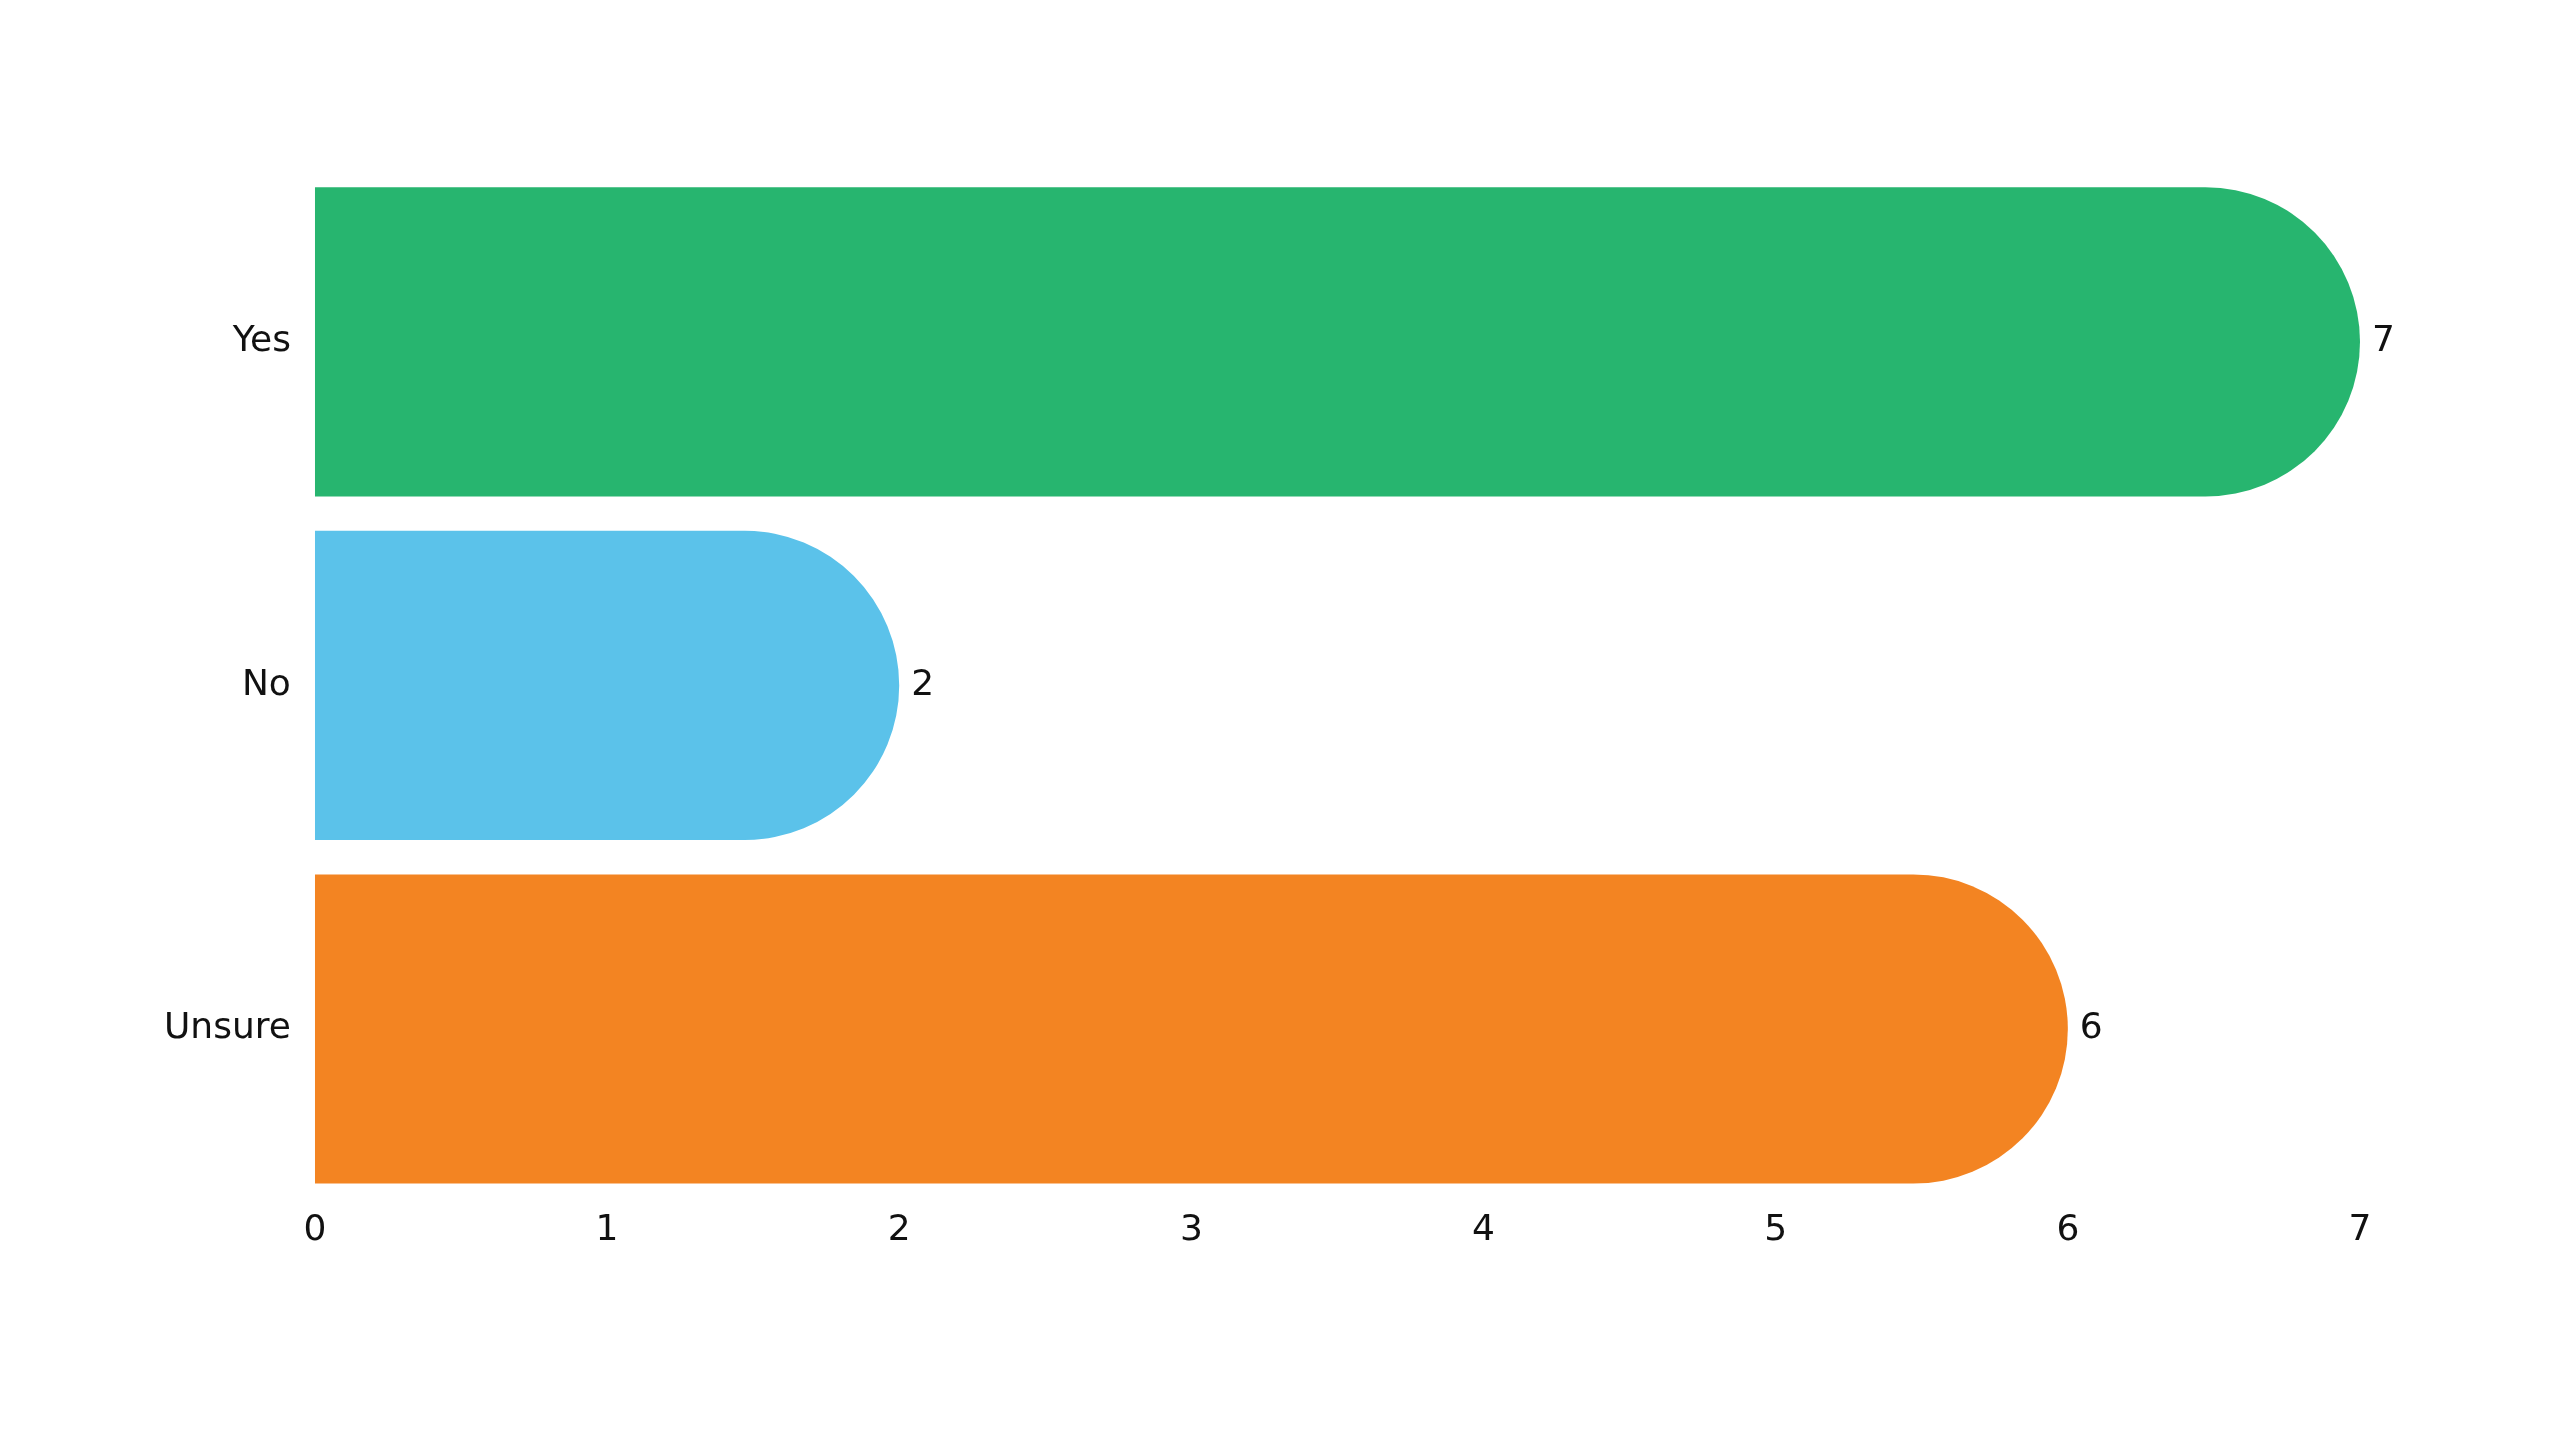 The height and width of the screenshot is (1440, 2560). What do you see at coordinates (1776, 1227) in the screenshot?
I see `x-tick-label: 5` at bounding box center [1776, 1227].